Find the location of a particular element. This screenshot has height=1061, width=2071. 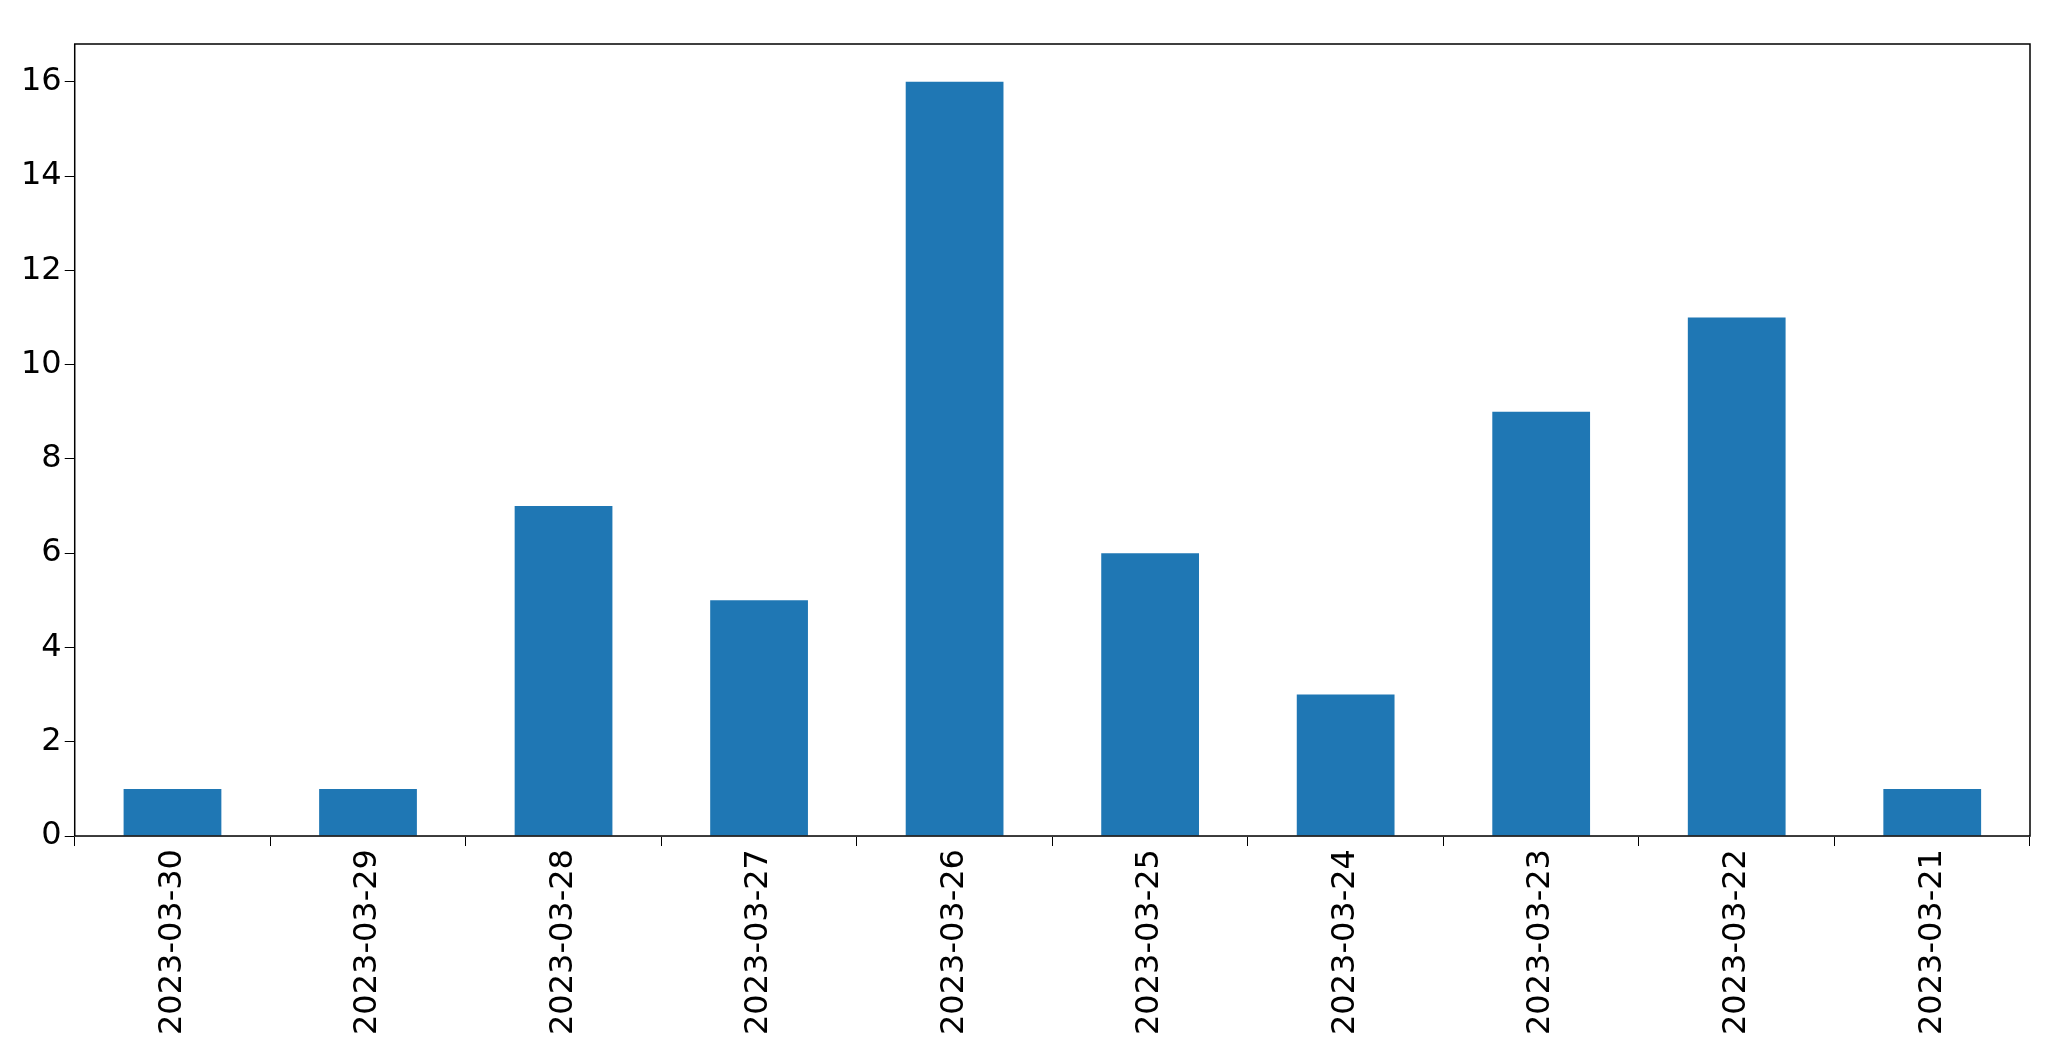

x-tick-label: 2023-03-25 is located at coordinates (1147, 942).